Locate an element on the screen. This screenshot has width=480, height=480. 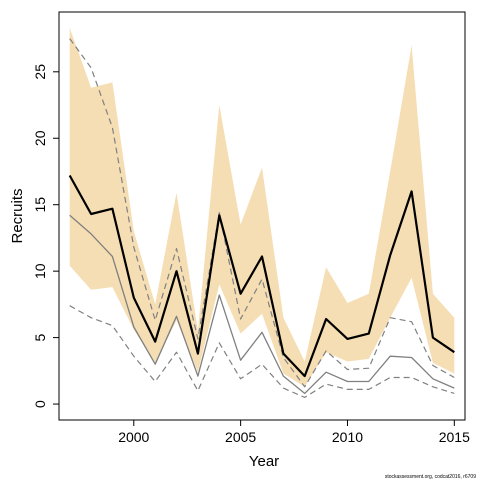
y-axis-title: Recruits is located at coordinates (17, 215).